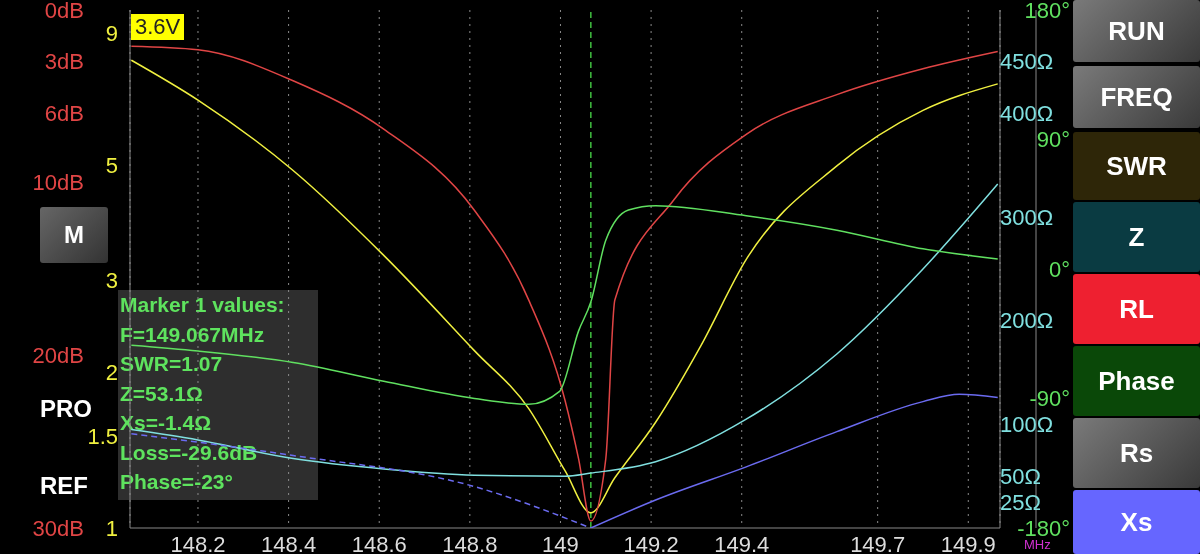  What do you see at coordinates (1136, 97) in the screenshot?
I see `text: FREQ` at bounding box center [1136, 97].